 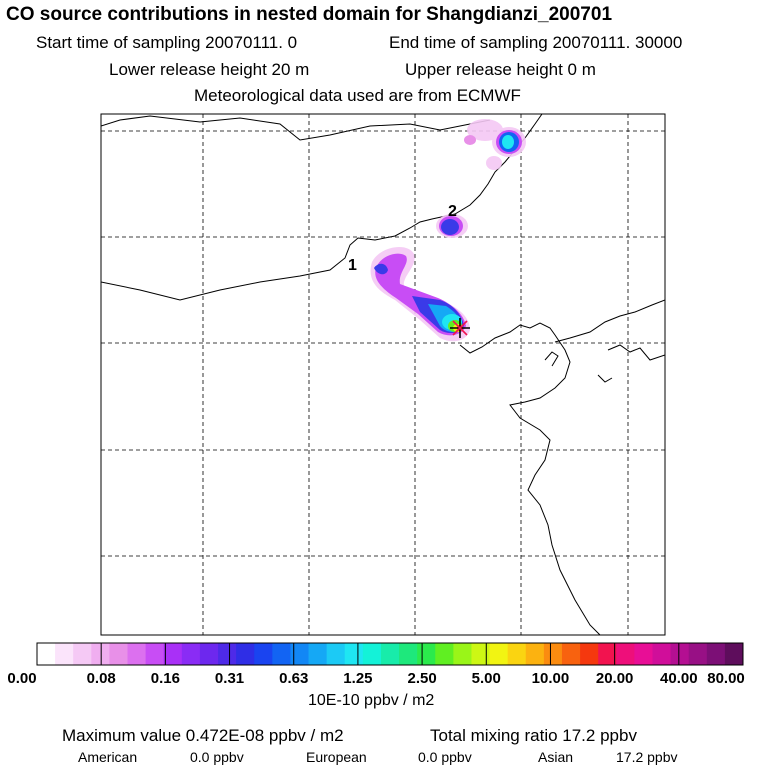 I want to click on met-data-text: Meteorological data used are from ECMWF, so click(x=357, y=95).